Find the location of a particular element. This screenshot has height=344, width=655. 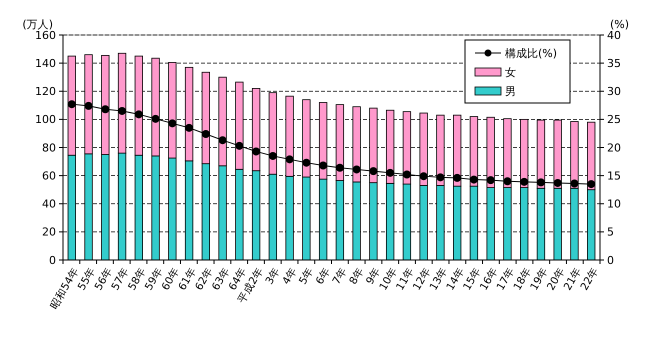

y-tick-label: 60 is located at coordinates (49, 175).